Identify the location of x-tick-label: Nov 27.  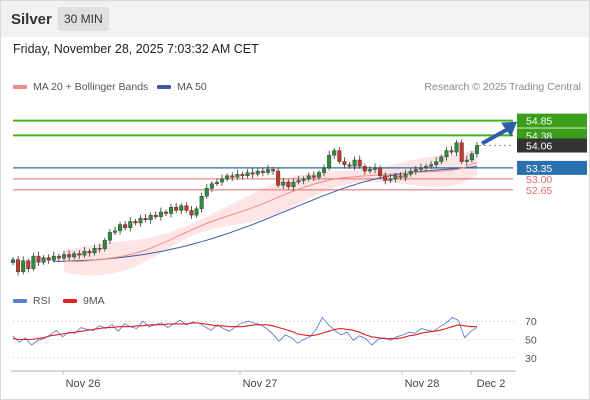
(260, 384).